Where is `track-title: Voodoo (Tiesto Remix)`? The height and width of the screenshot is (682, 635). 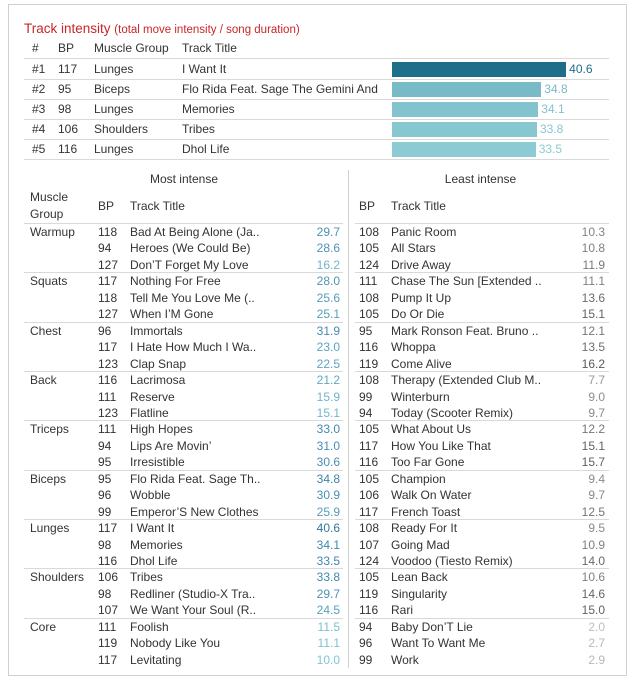
track-title: Voodoo (Tiesto Remix) is located at coordinates (452, 561).